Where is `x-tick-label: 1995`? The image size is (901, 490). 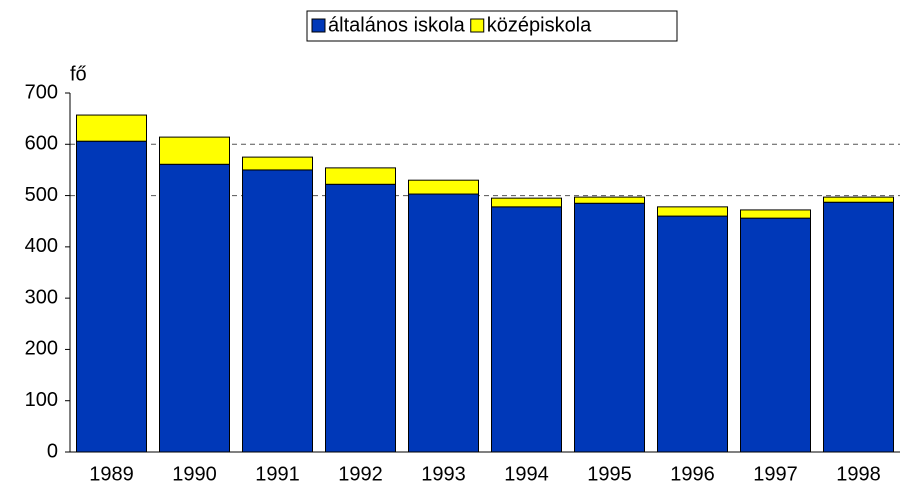 x-tick-label: 1995 is located at coordinates (609, 474).